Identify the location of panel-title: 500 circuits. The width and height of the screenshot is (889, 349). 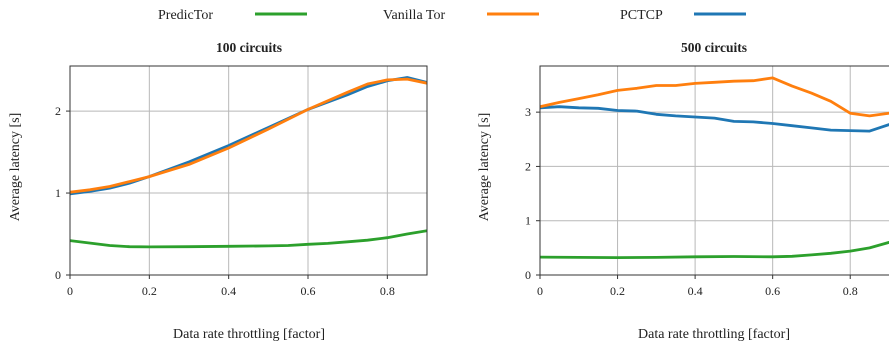
(714, 47).